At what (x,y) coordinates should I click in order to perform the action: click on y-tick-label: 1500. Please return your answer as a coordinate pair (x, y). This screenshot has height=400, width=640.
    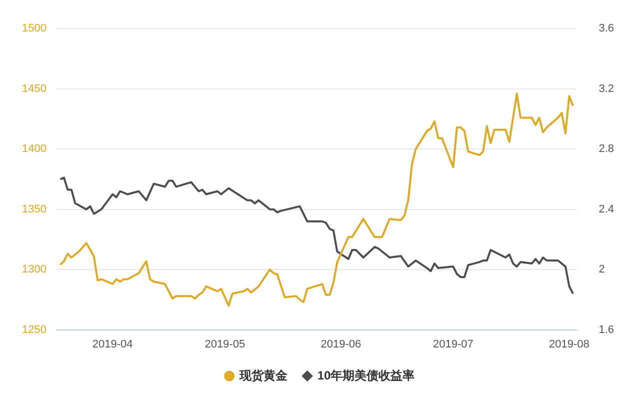
    Looking at the image, I should click on (34, 28).